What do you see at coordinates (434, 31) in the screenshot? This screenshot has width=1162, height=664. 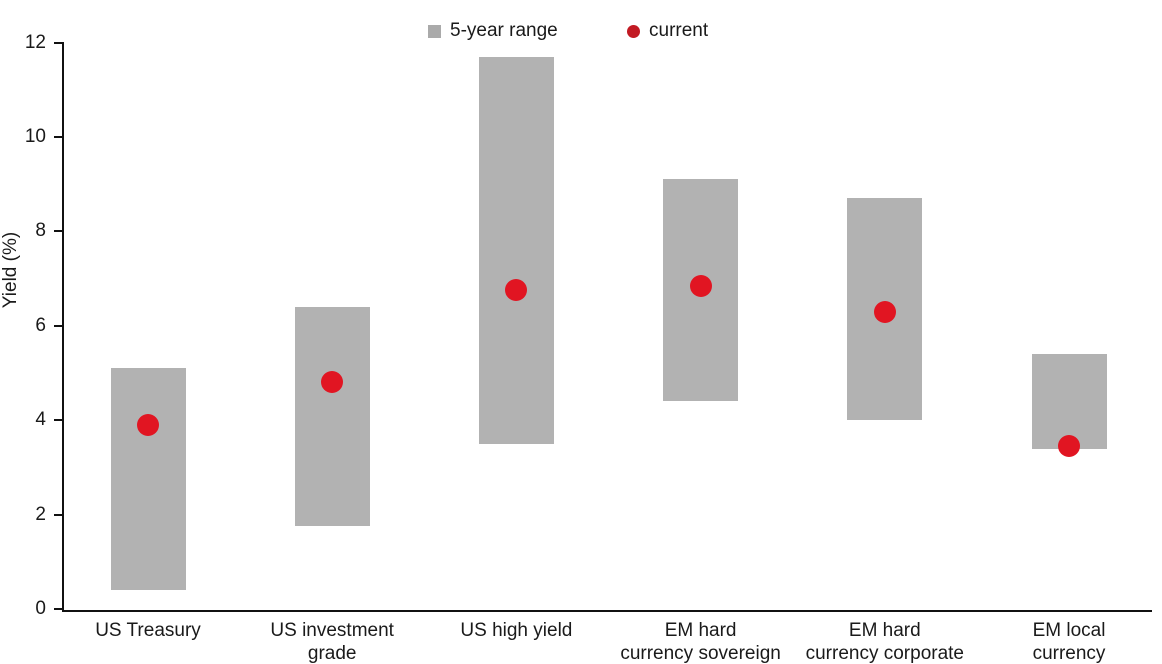 I see `range-swatch-icon` at bounding box center [434, 31].